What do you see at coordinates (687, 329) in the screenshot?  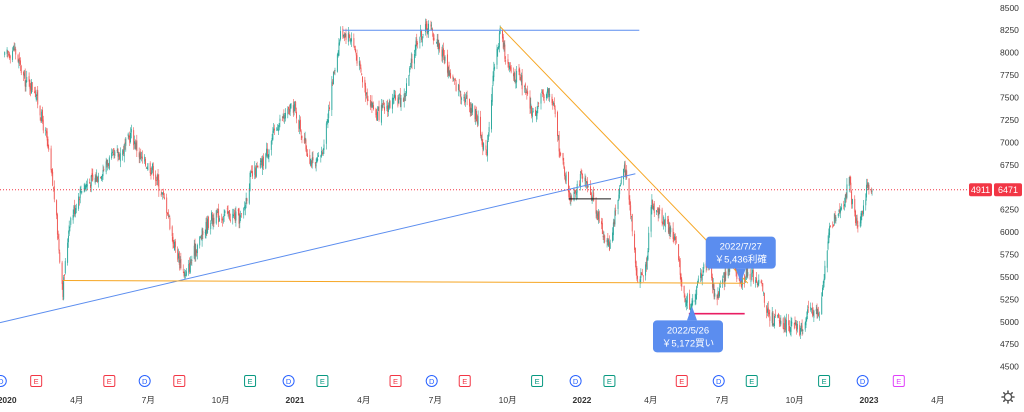 I see `buy-annotation: 2022/5/26 ￥5,172買い` at bounding box center [687, 329].